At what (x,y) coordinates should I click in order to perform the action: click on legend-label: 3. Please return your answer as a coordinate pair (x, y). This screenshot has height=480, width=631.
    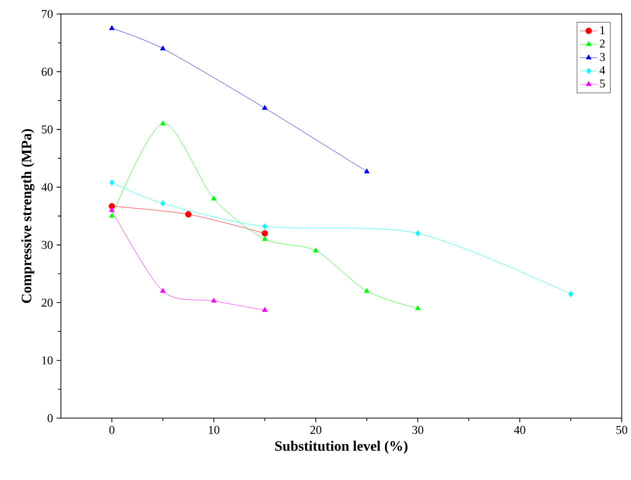
    Looking at the image, I should click on (602, 56).